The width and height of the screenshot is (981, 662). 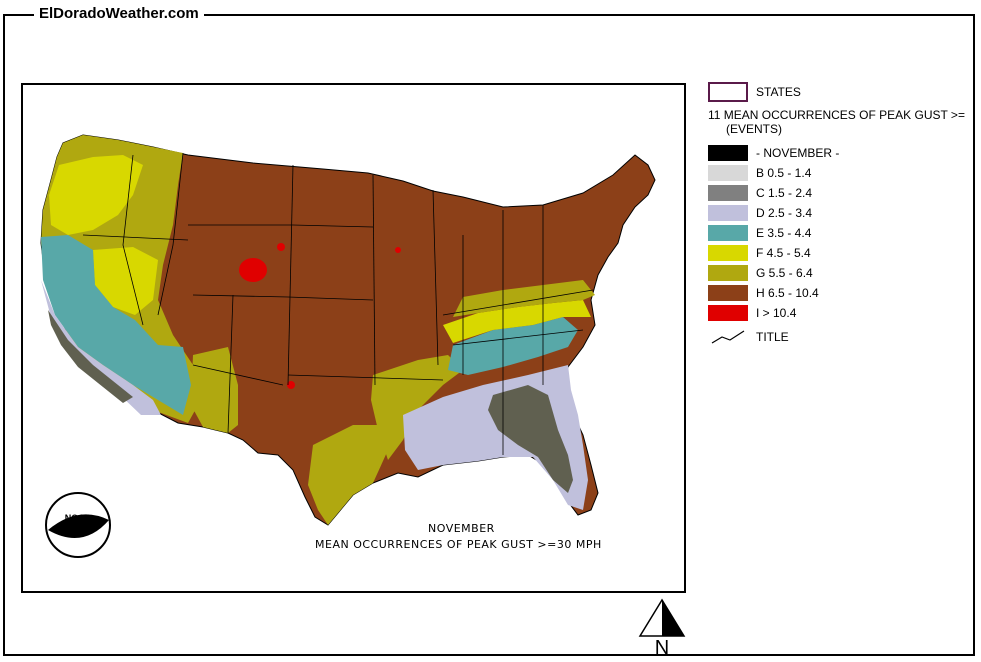 I want to click on zone-e-california, so click(x=116, y=325).